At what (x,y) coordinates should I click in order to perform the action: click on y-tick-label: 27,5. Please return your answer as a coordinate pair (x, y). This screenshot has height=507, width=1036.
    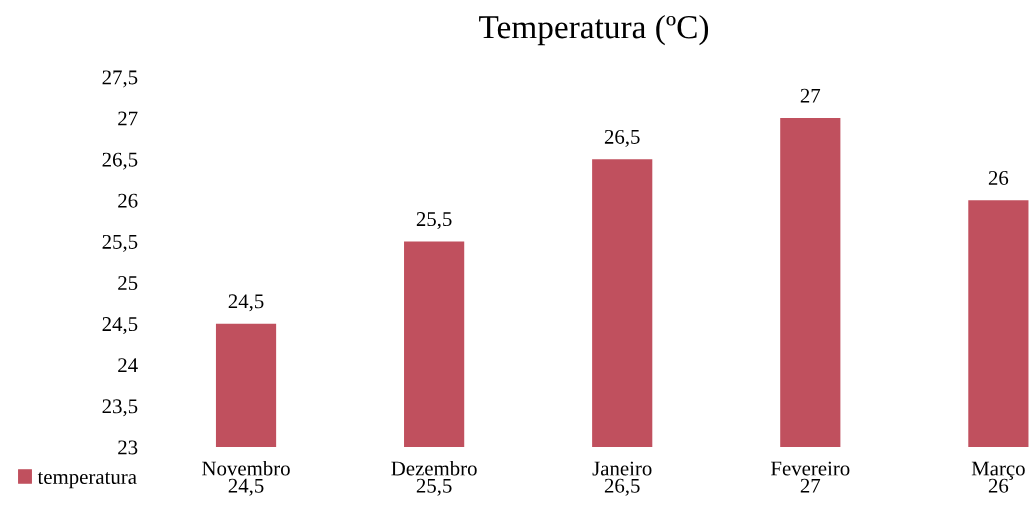
    Looking at the image, I should click on (120, 79).